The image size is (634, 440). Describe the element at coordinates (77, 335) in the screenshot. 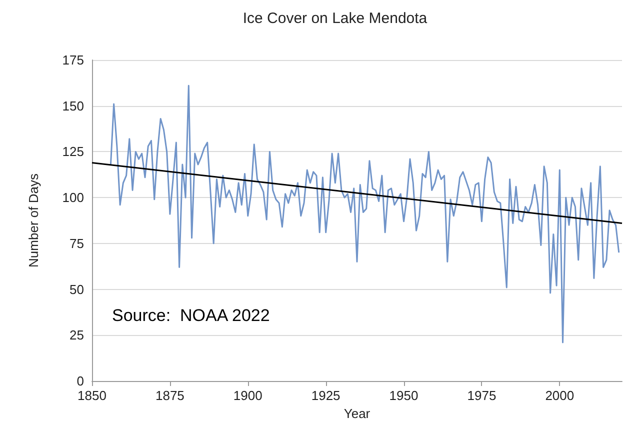

I see `y-tick-label: 25` at that location.